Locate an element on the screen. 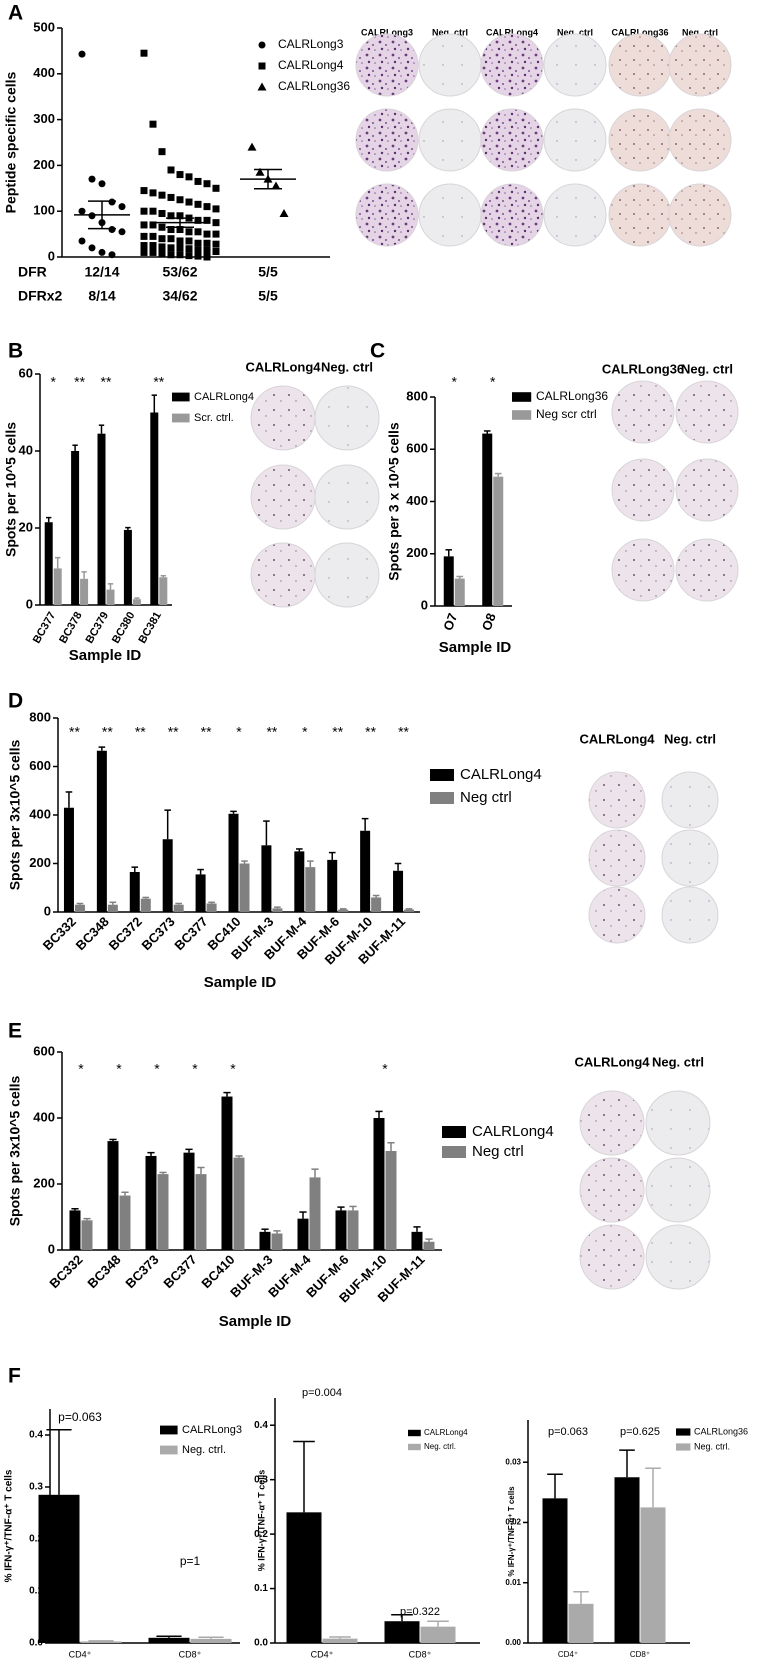 This screenshot has height=1663, width=779. row-label: DFR is located at coordinates (32, 272).